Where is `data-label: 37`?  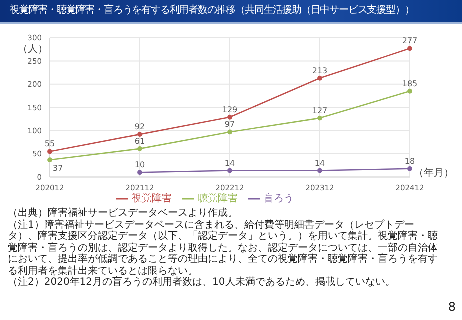 data-label: 37 is located at coordinates (58, 169).